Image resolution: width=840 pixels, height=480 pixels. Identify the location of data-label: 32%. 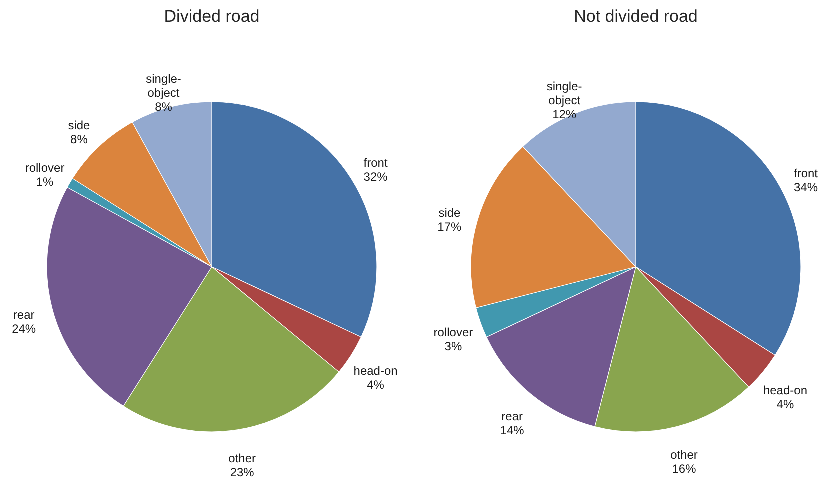
(376, 177).